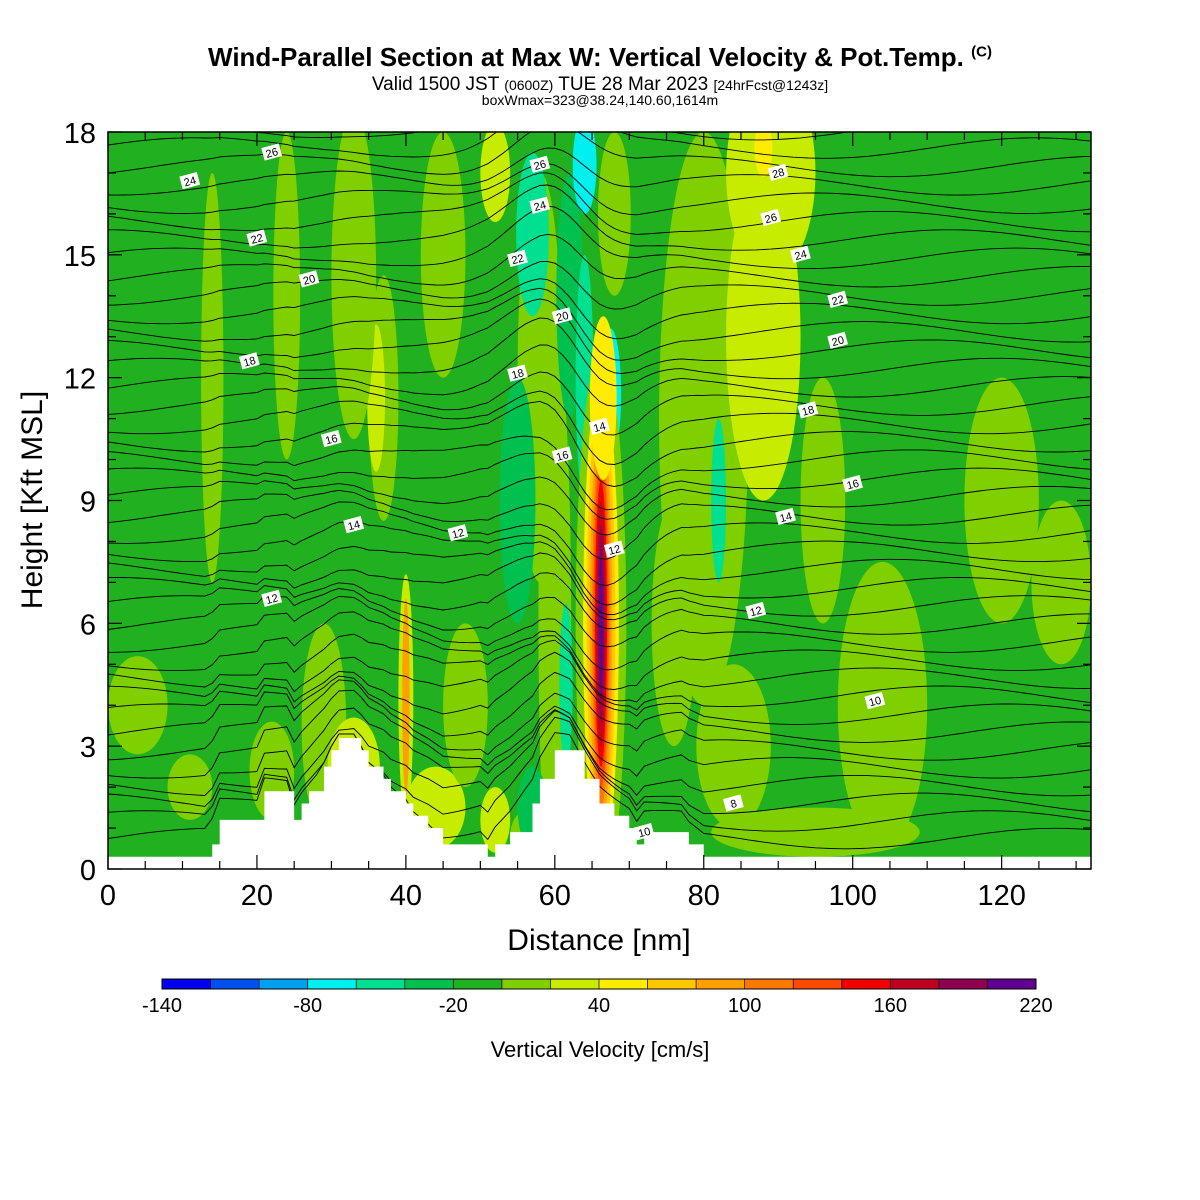 Image resolution: width=1200 pixels, height=1200 pixels. I want to click on max-w-info: boxWmax=323@38.24,140.60,1614m, so click(600, 100).